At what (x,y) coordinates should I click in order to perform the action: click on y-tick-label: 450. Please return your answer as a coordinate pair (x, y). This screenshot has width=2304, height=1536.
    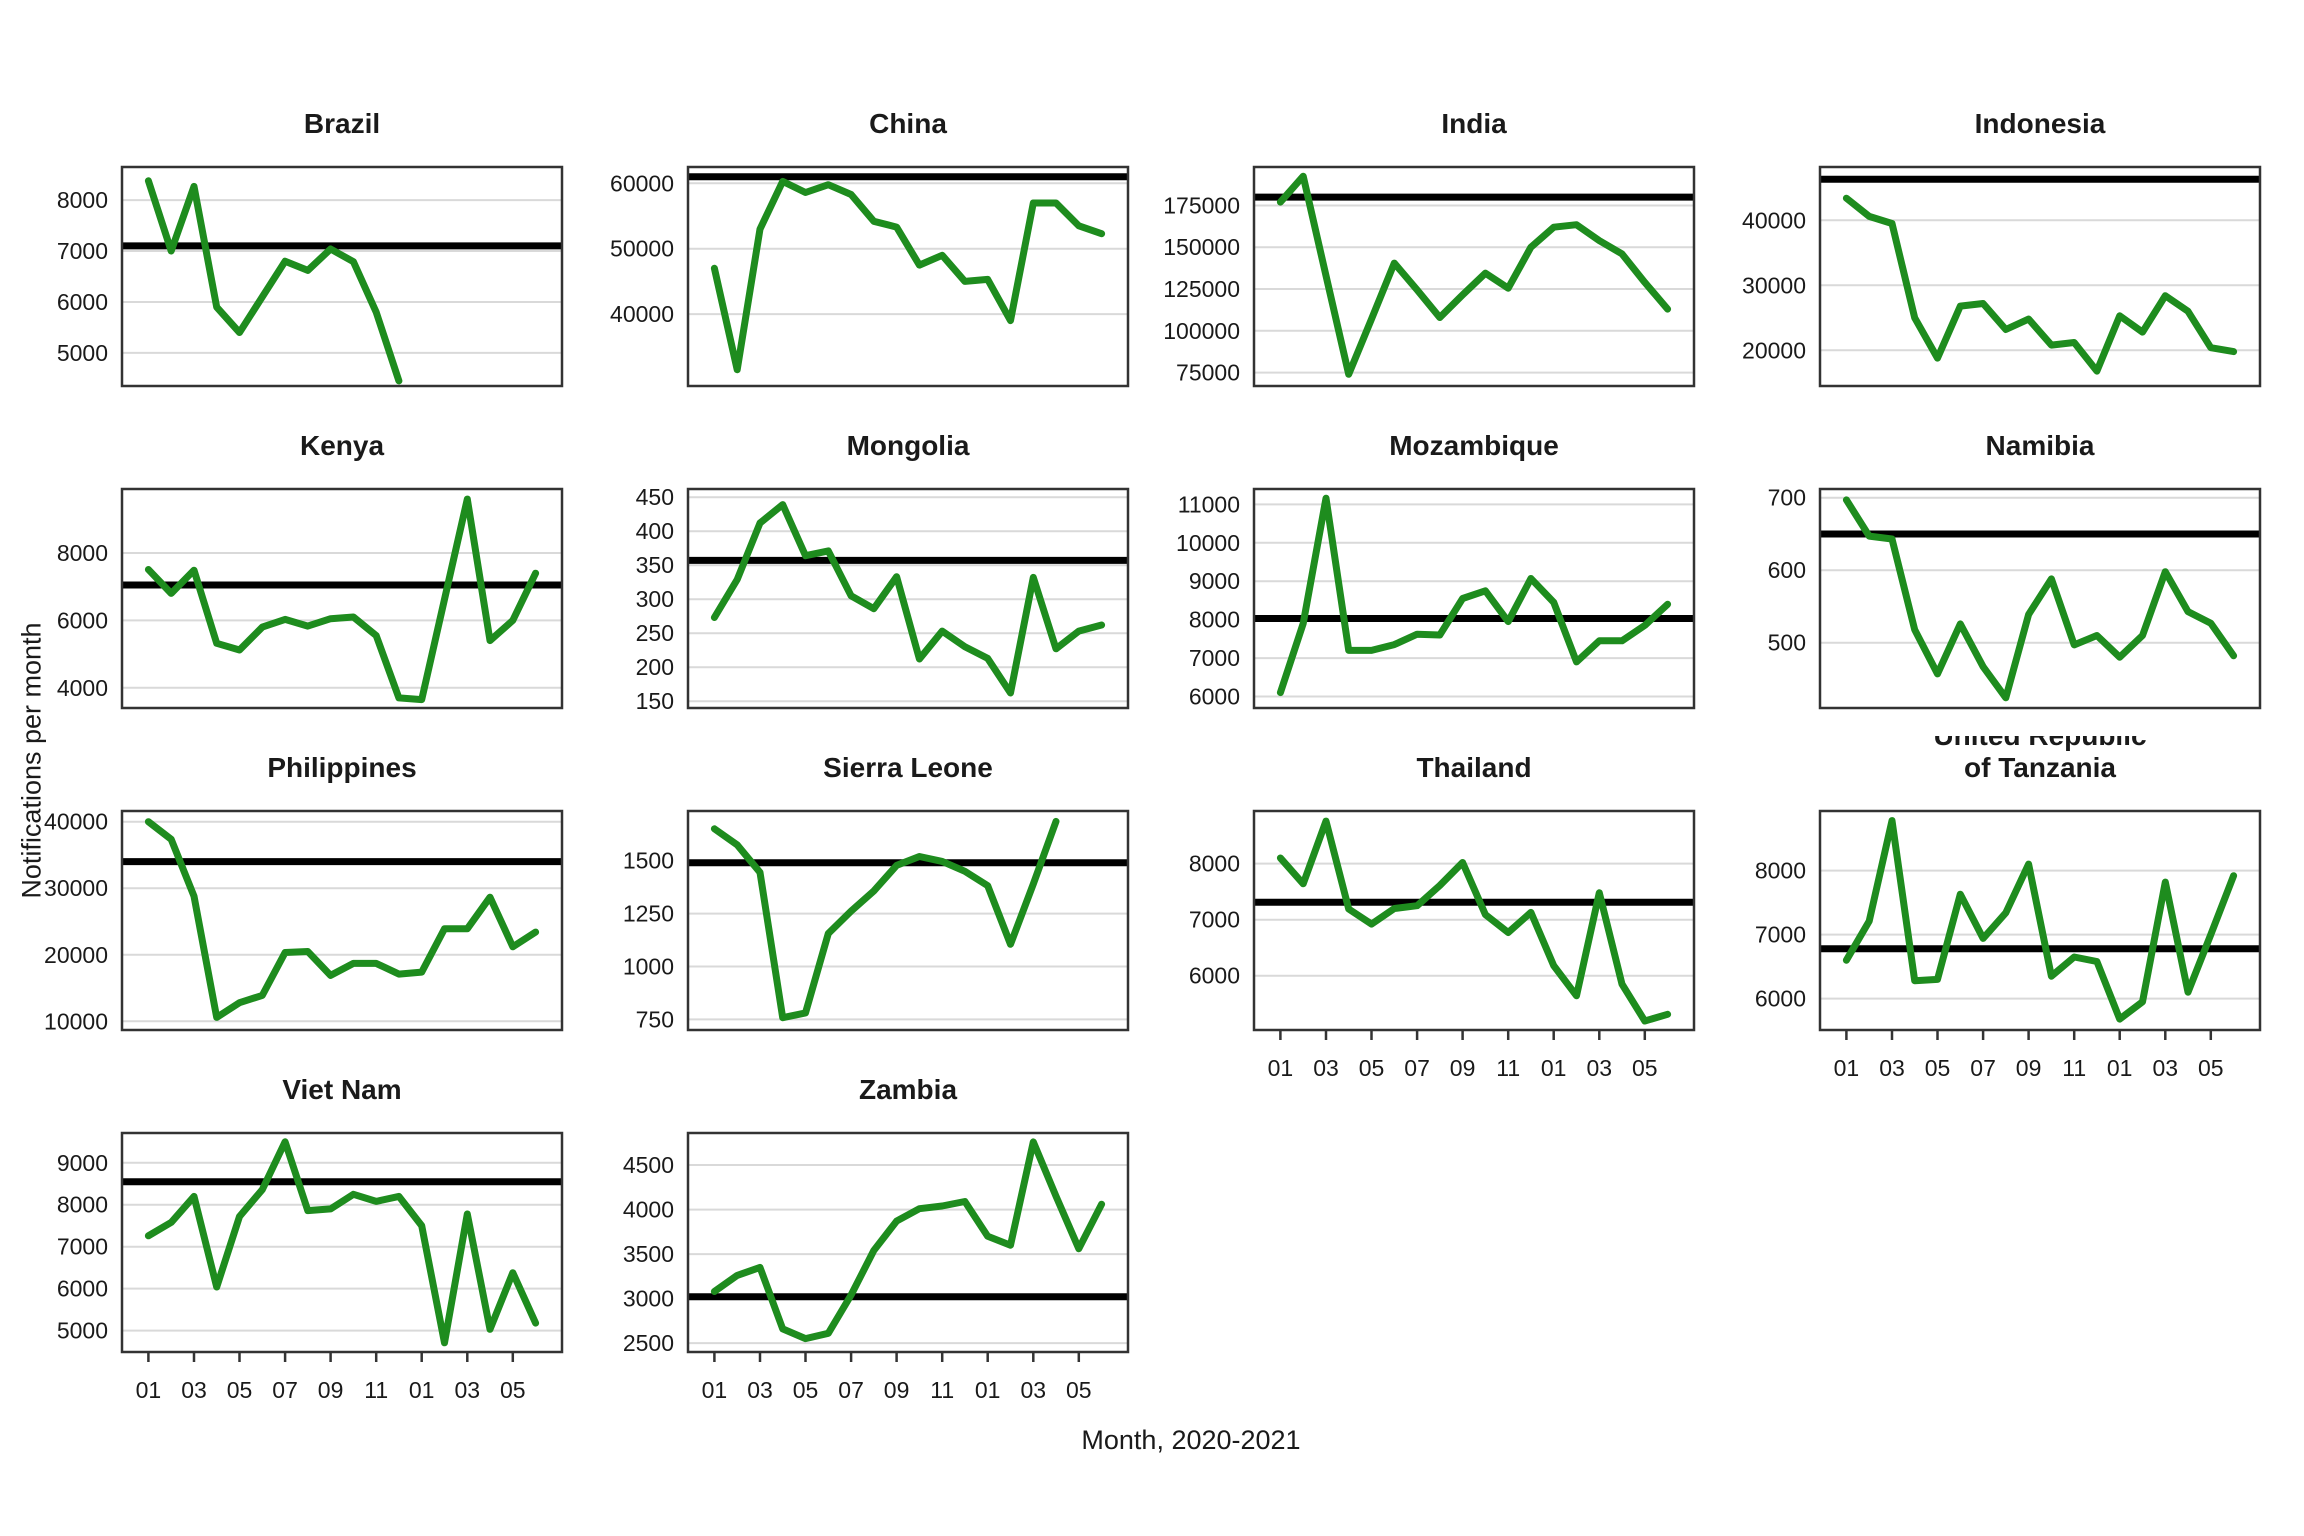
    Looking at the image, I should click on (655, 497).